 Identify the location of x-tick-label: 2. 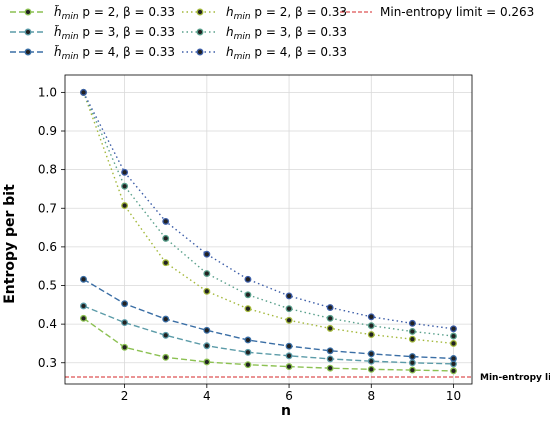
(125, 396).